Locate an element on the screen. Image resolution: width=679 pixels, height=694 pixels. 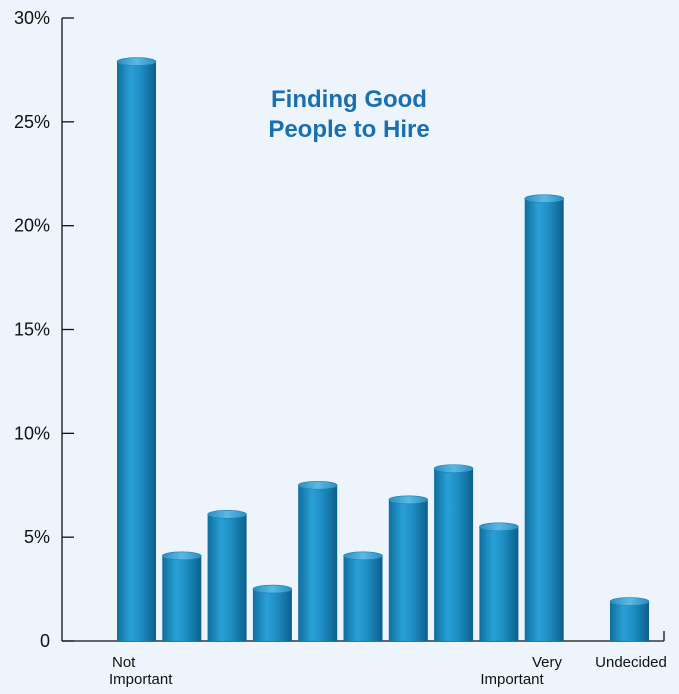
y-tick-label: 30% is located at coordinates (32, 18).